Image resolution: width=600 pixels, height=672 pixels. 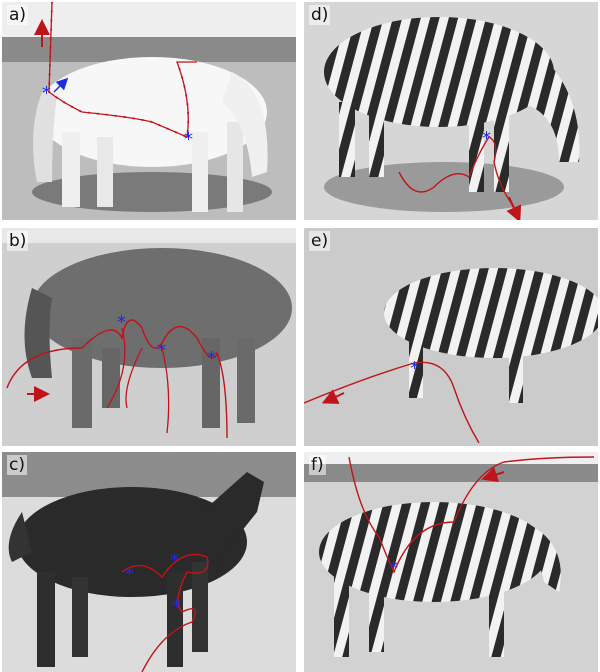 I want to click on panel-label: e), so click(x=320, y=241).